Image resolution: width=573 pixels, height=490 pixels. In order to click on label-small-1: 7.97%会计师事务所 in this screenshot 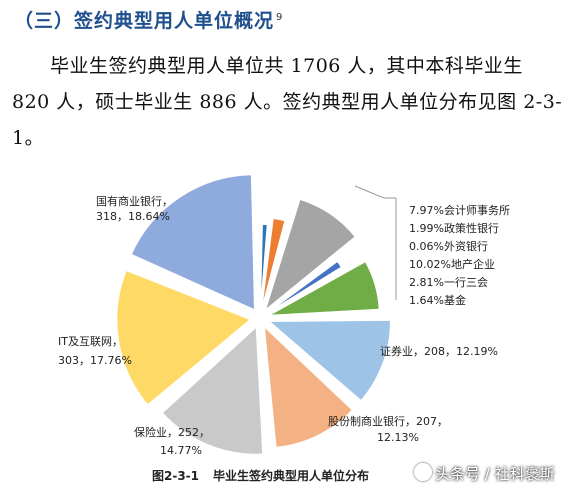, I will do `click(459, 210)`.